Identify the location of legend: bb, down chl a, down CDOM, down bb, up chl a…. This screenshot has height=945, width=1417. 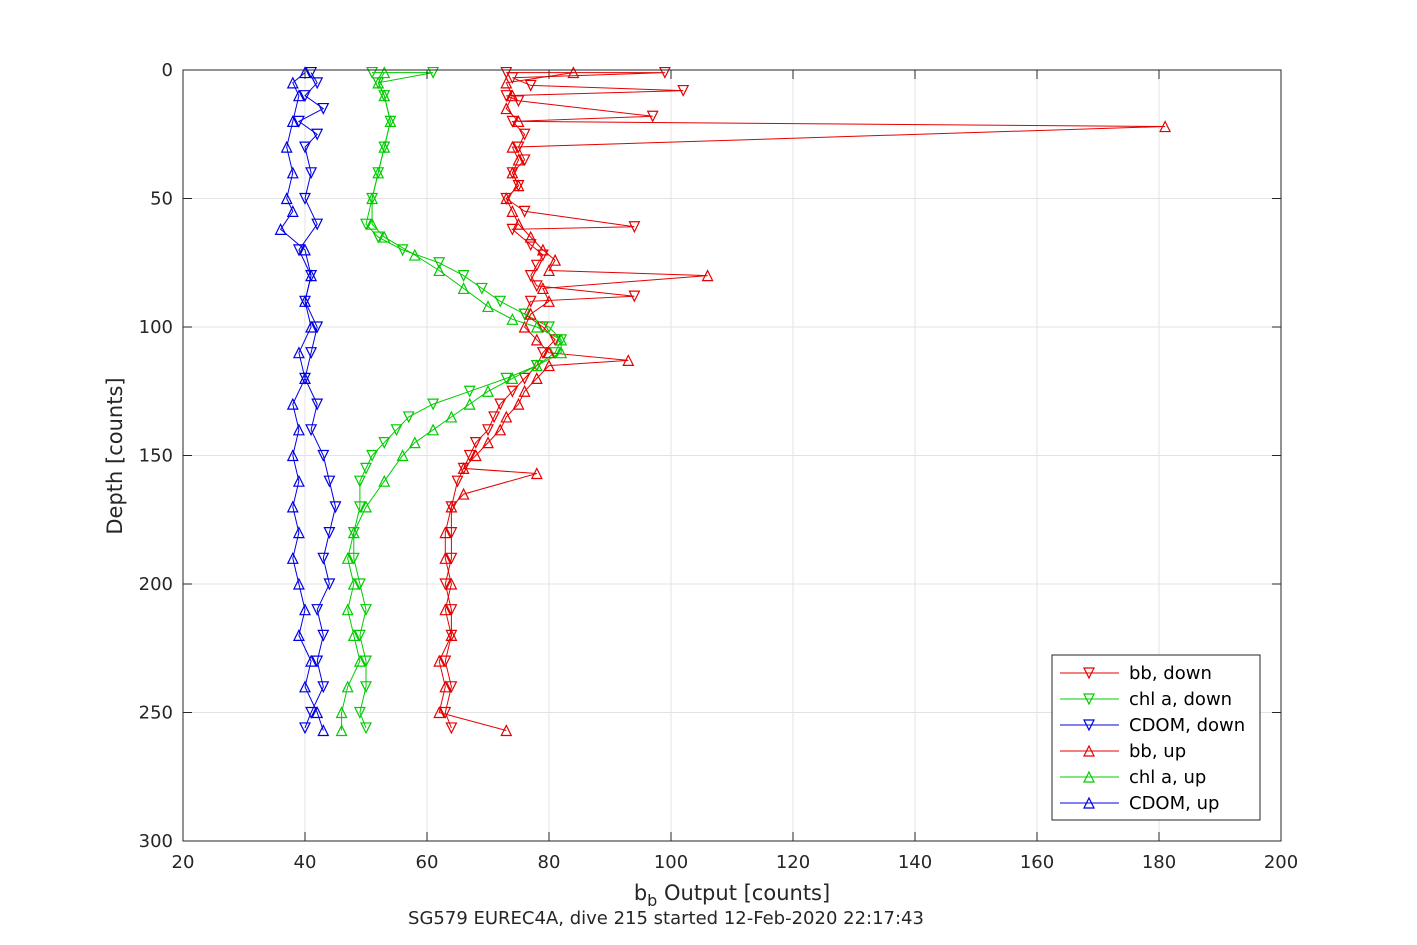
(1156, 737).